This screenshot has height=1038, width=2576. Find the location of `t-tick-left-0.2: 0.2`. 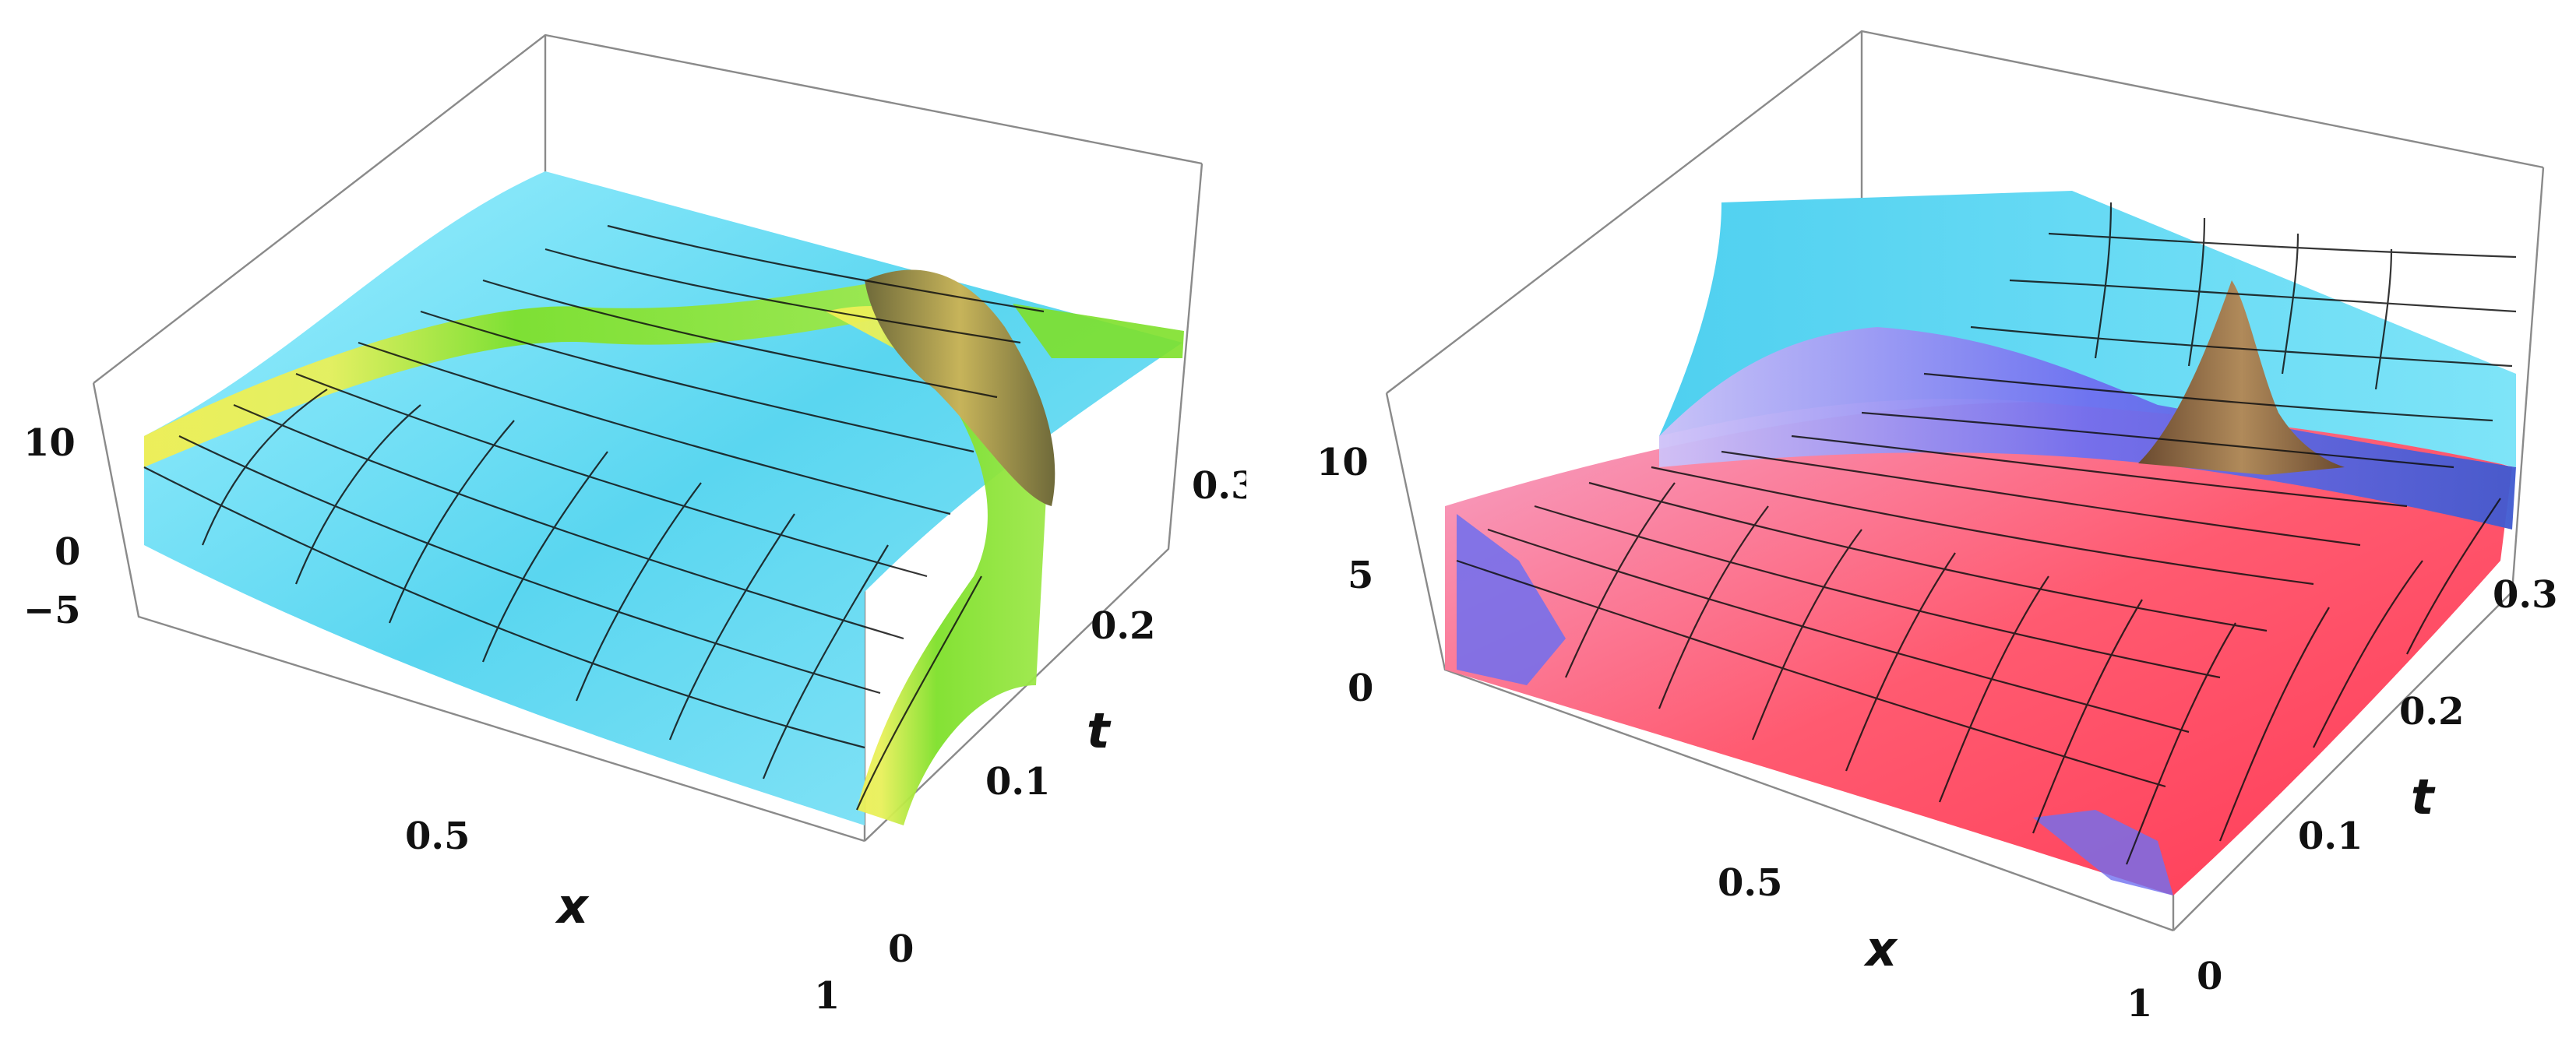

t-tick-left-0.2: 0.2 is located at coordinates (1124, 626).